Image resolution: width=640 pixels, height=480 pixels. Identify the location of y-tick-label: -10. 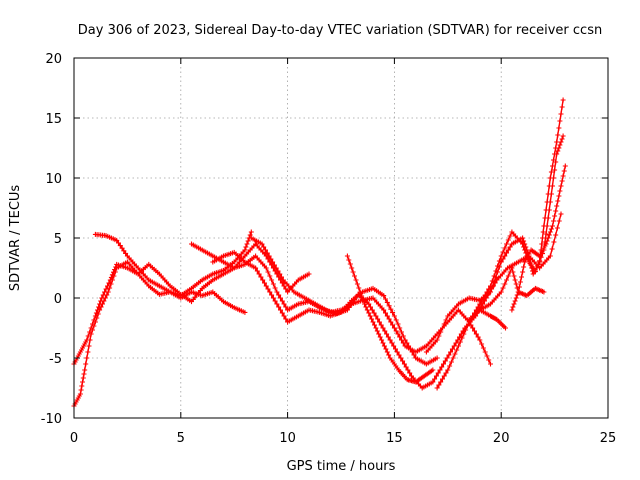
(51, 419).